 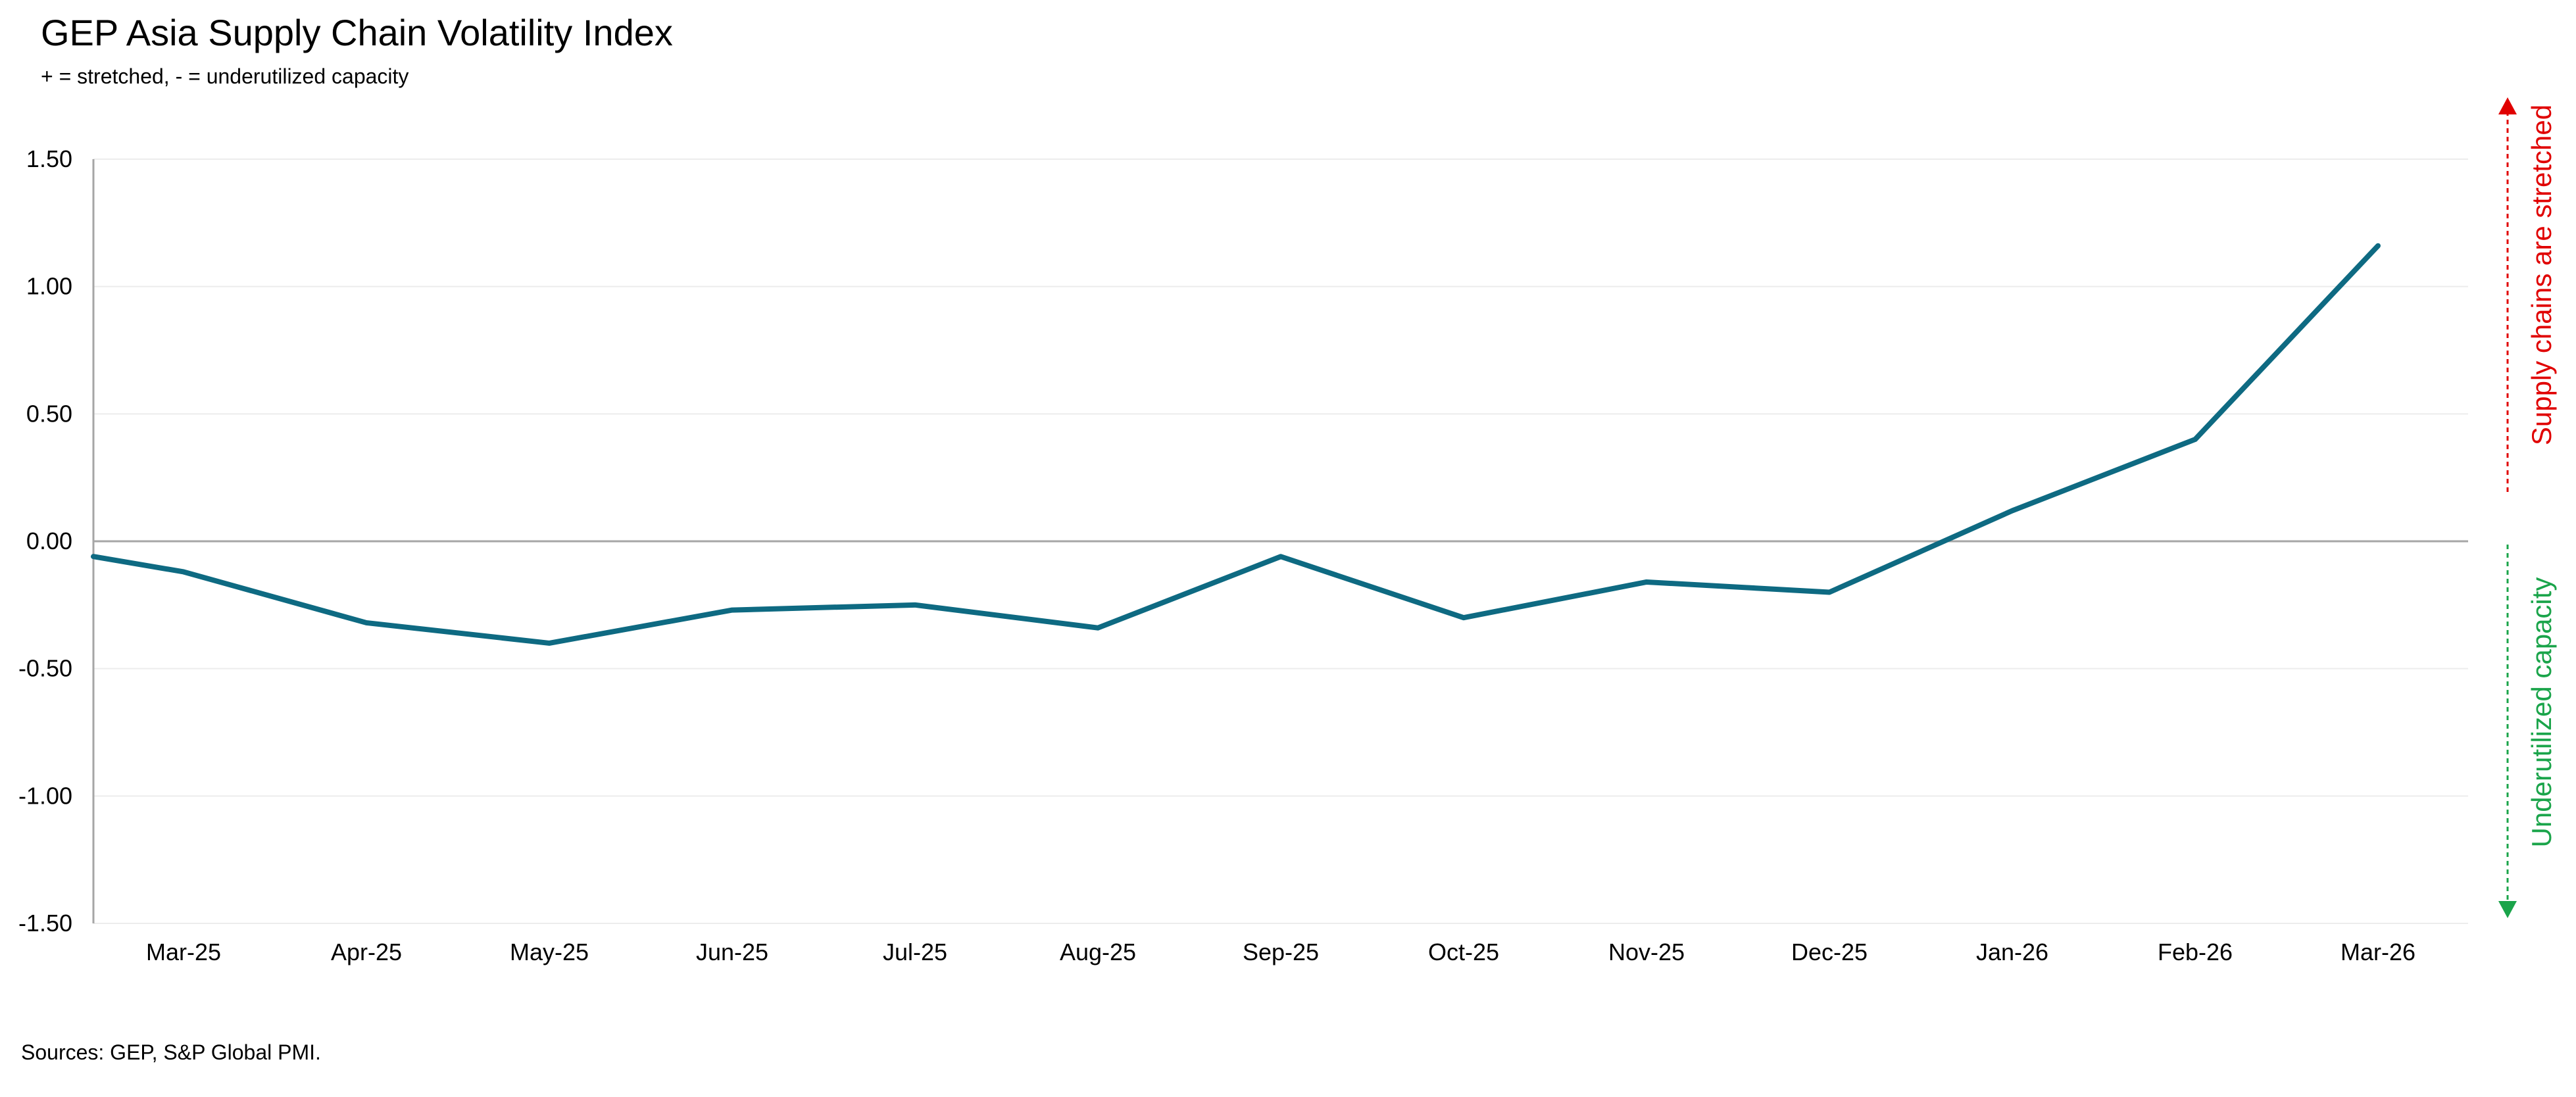 What do you see at coordinates (357, 32) in the screenshot?
I see `chart-title: GEP Asia Supply Chain Volatility Index` at bounding box center [357, 32].